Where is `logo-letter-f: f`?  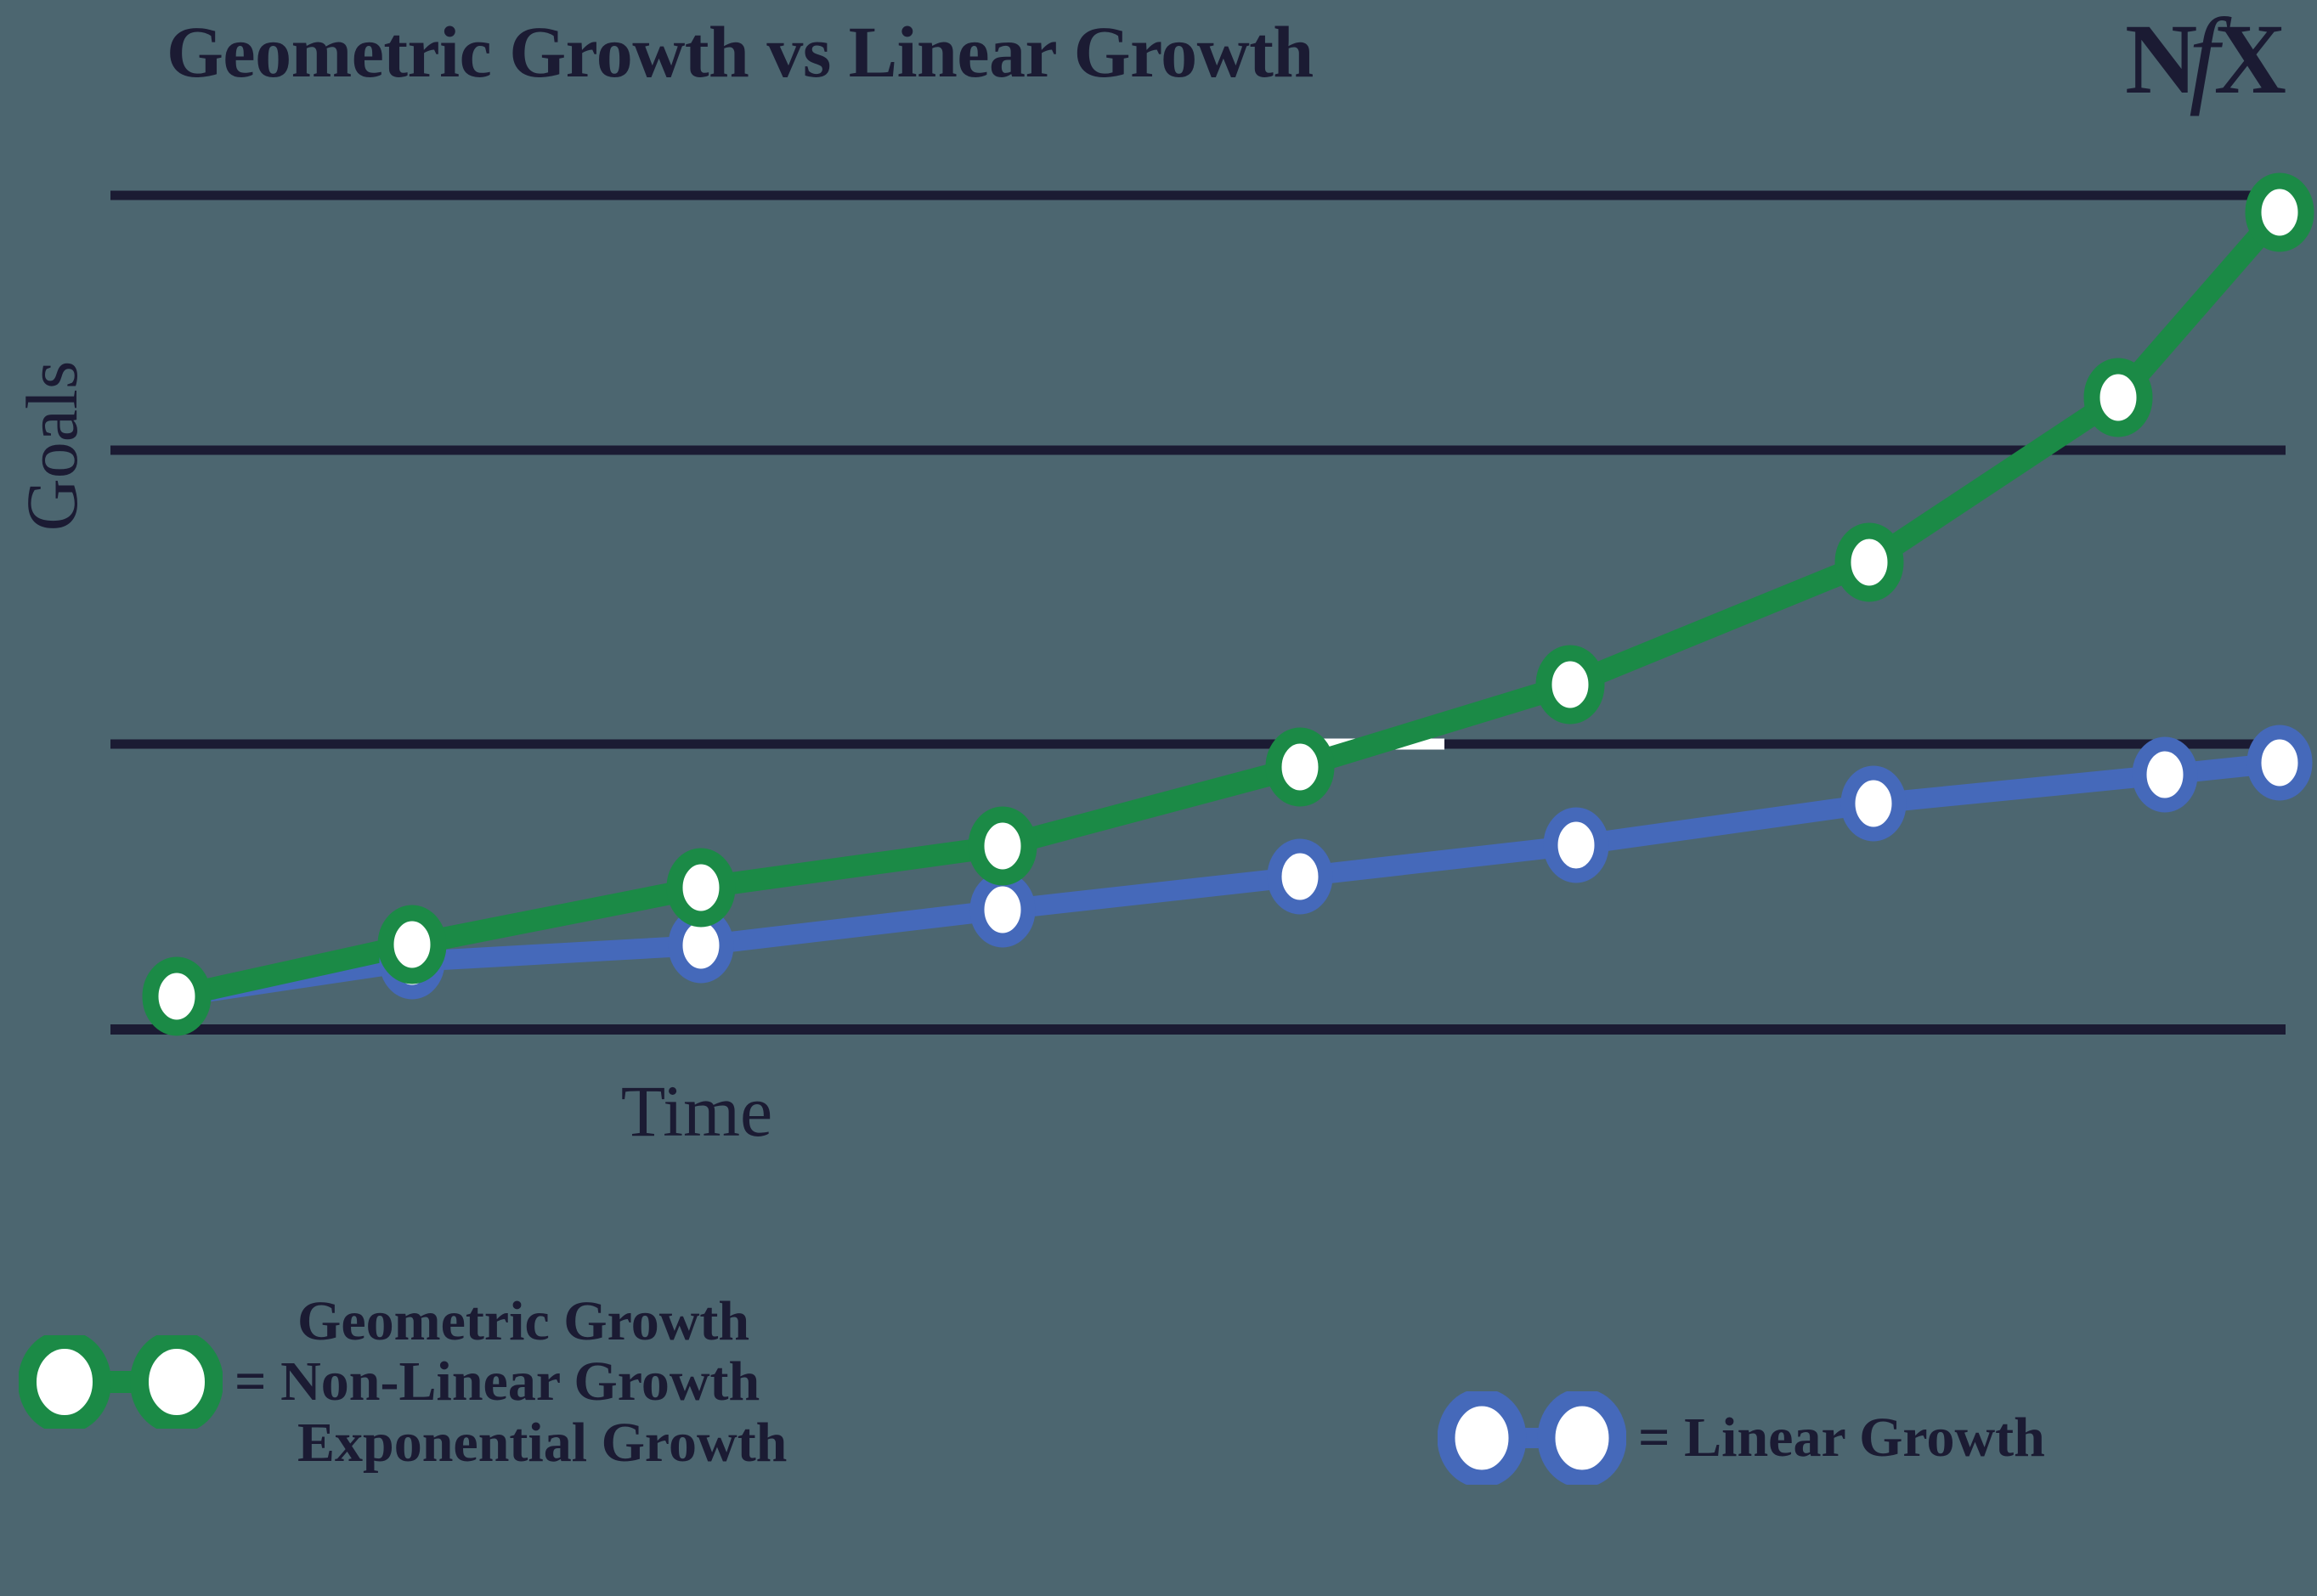
logo-letter-f: f is located at coordinates (2204, 58).